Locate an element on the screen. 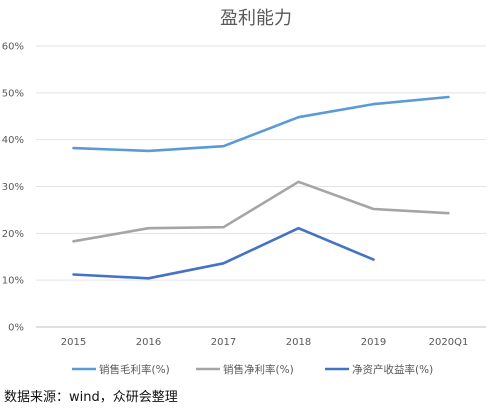 This screenshot has width=491, height=408. source-note: 数据来源：wind，众研会整理 is located at coordinates (91, 397).